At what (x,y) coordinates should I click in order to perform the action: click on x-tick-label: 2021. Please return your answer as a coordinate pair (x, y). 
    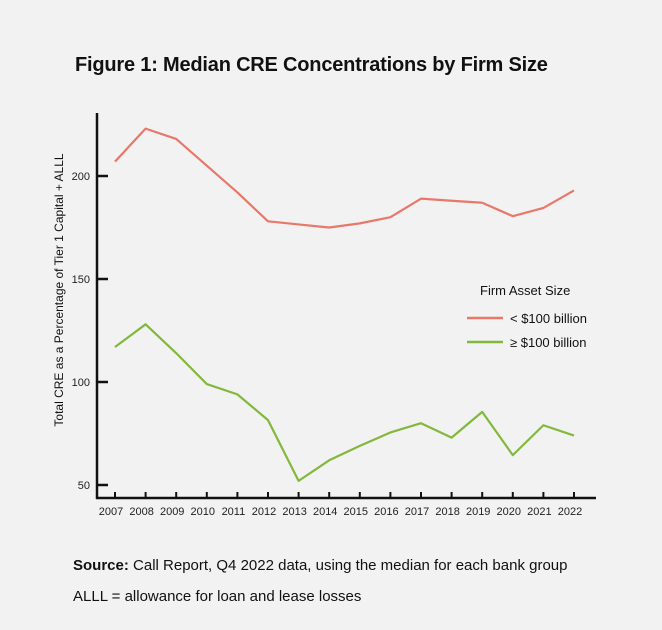
    Looking at the image, I should click on (539, 512).